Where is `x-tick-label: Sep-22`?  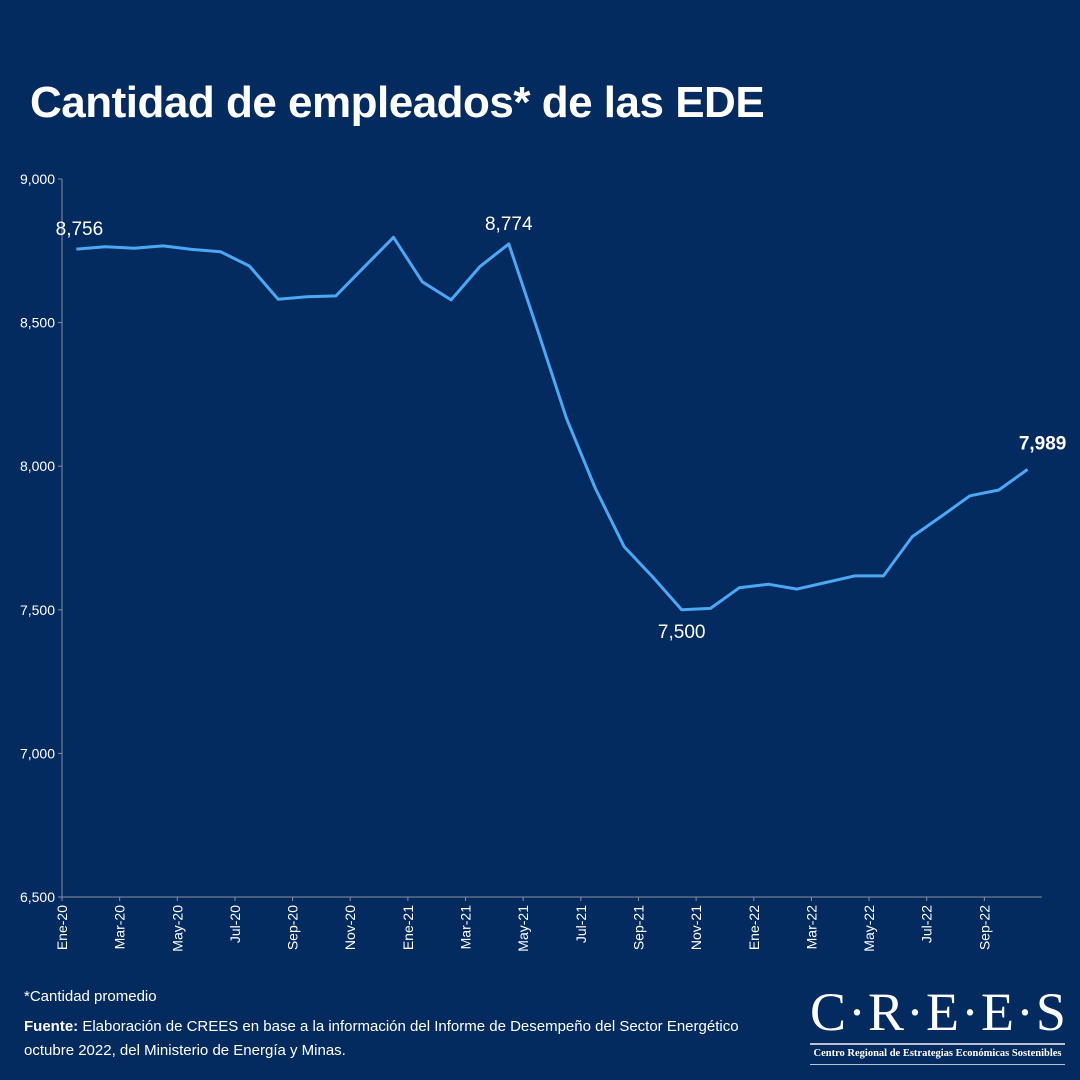
x-tick-label: Sep-22 is located at coordinates (984, 927).